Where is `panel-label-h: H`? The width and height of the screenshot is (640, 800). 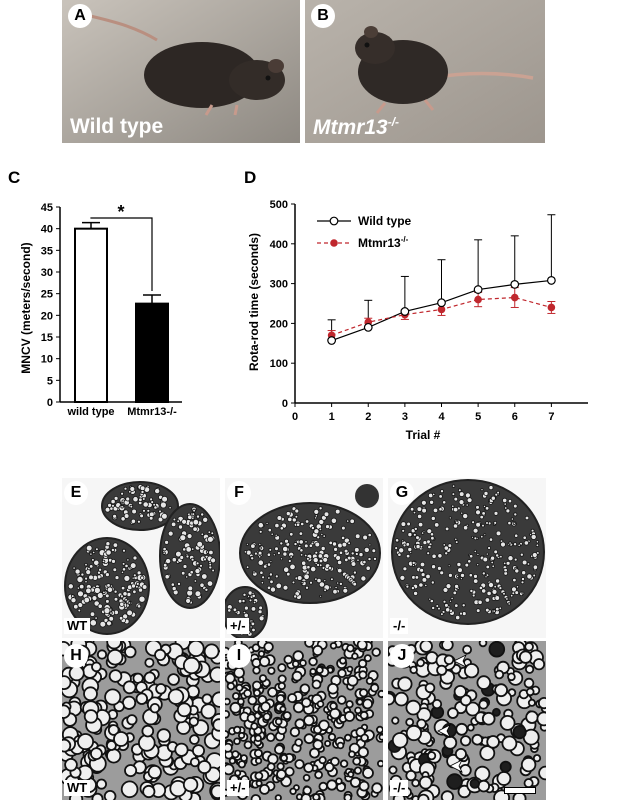 panel-label-h: H is located at coordinates (76, 656).